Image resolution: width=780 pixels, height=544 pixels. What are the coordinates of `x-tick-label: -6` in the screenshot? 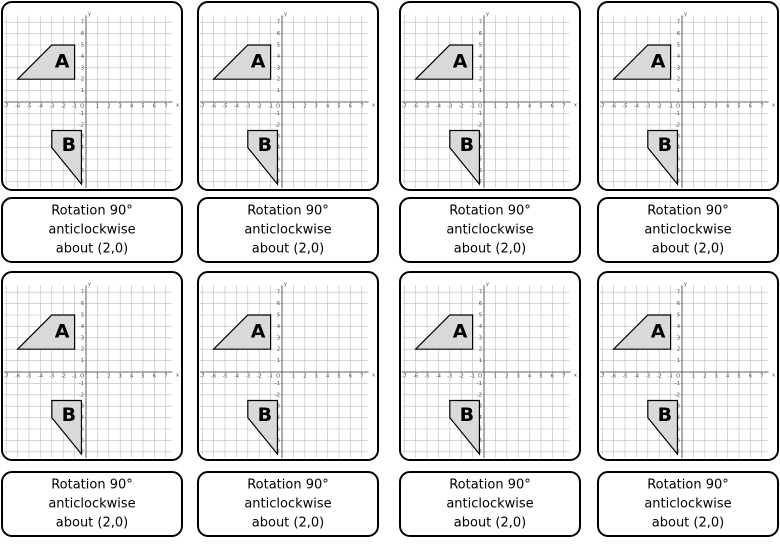 It's located at (415, 377).